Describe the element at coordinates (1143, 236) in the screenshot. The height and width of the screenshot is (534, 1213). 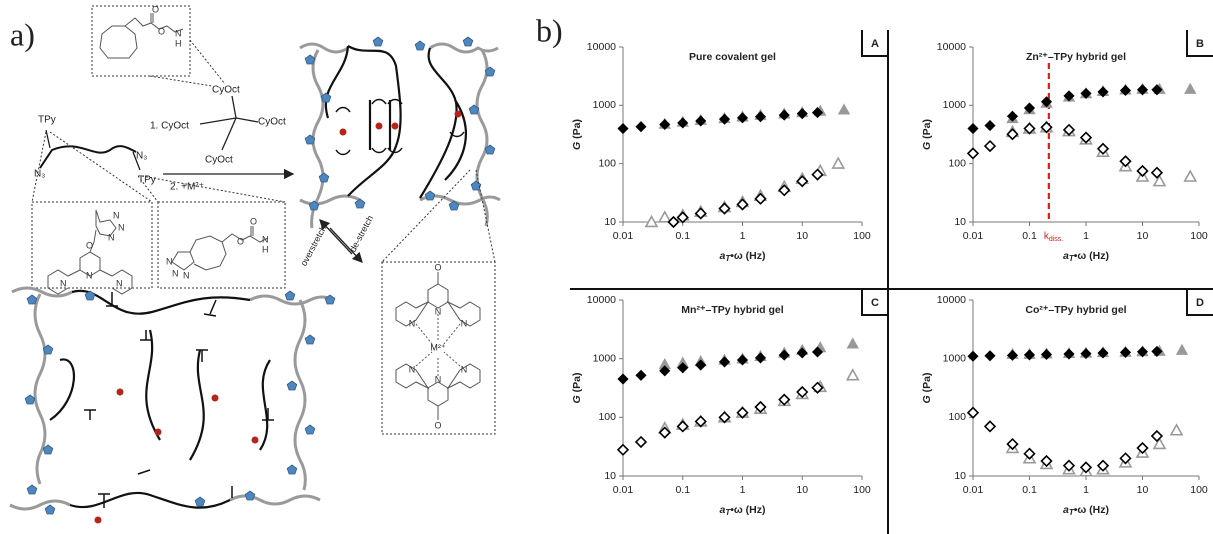
I see `x-tick-label: 10` at that location.